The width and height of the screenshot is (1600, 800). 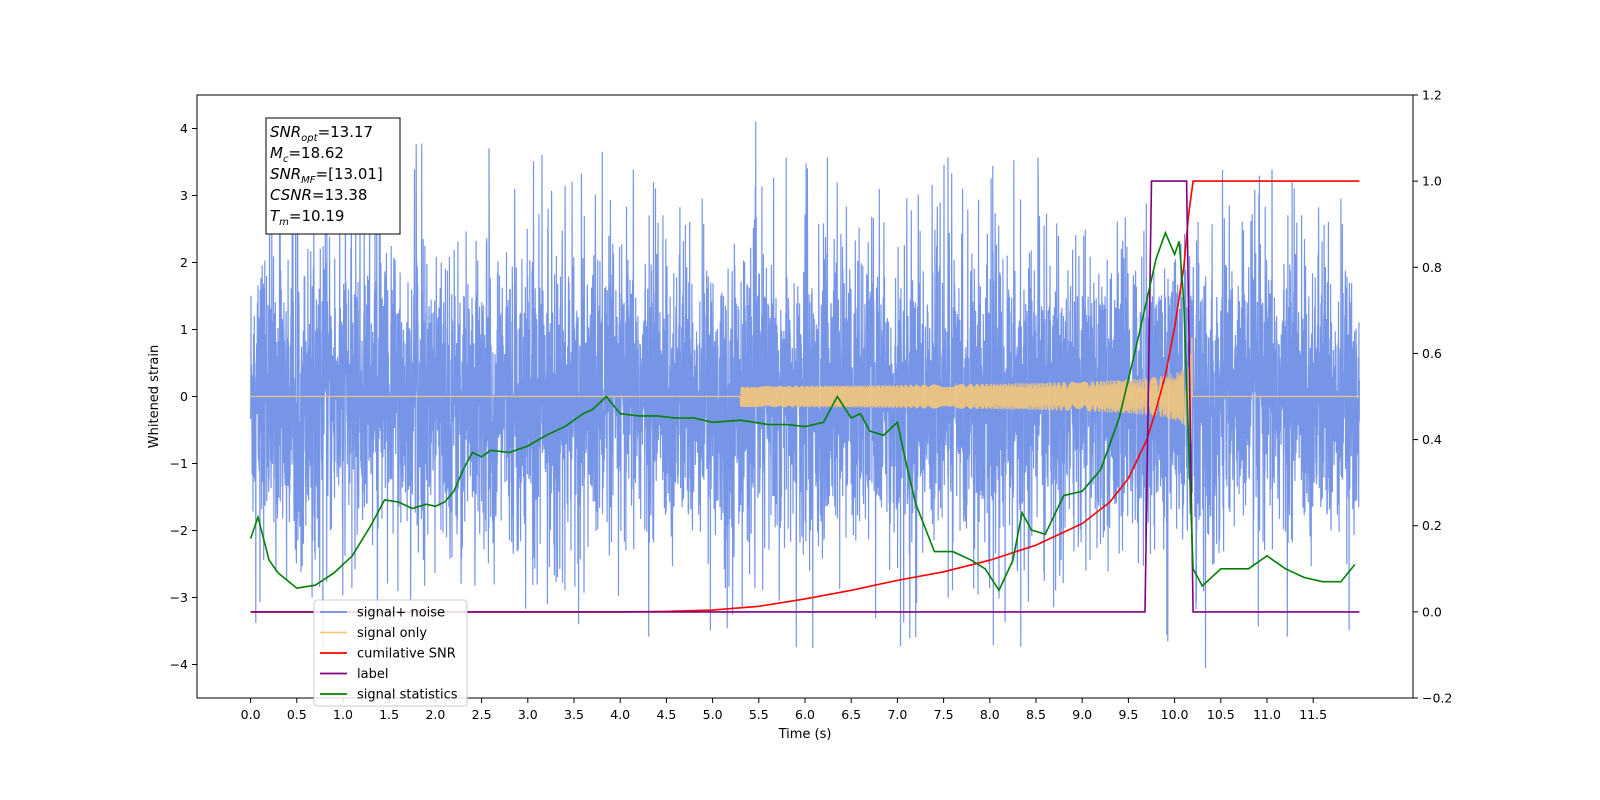 I want to click on x-tick-label: 0.5, so click(x=297, y=714).